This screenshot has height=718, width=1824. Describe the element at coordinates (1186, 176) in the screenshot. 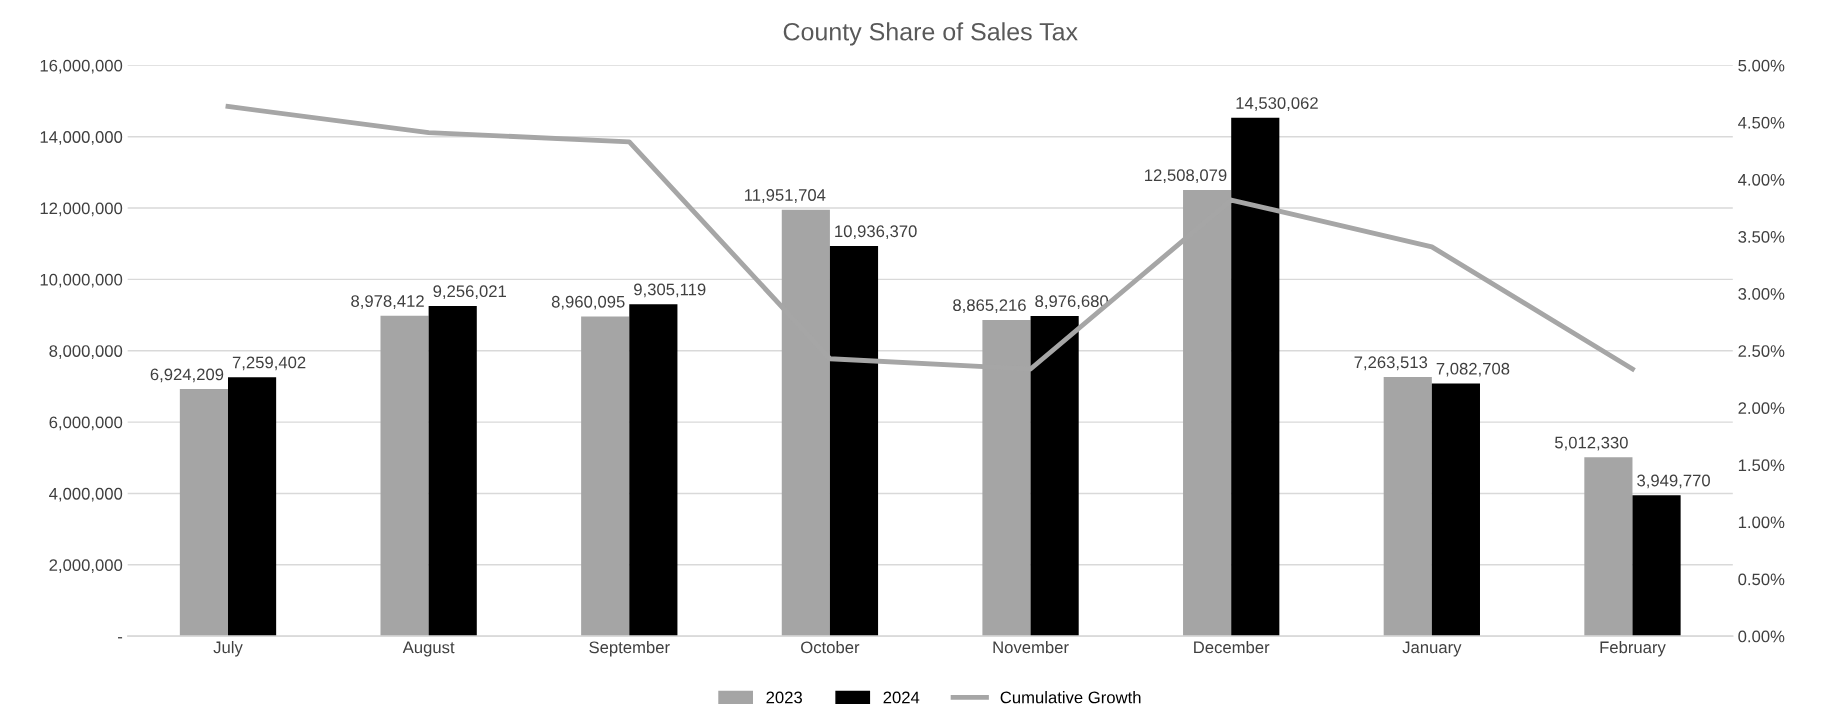

I see `data-label: 12,508,079` at that location.